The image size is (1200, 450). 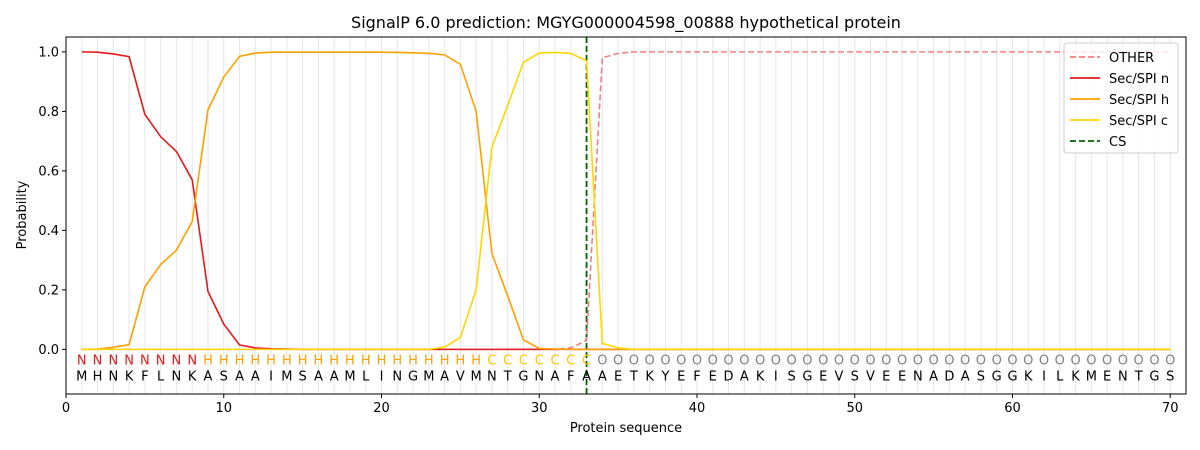 I want to click on residue-label: H, so click(x=98, y=377).